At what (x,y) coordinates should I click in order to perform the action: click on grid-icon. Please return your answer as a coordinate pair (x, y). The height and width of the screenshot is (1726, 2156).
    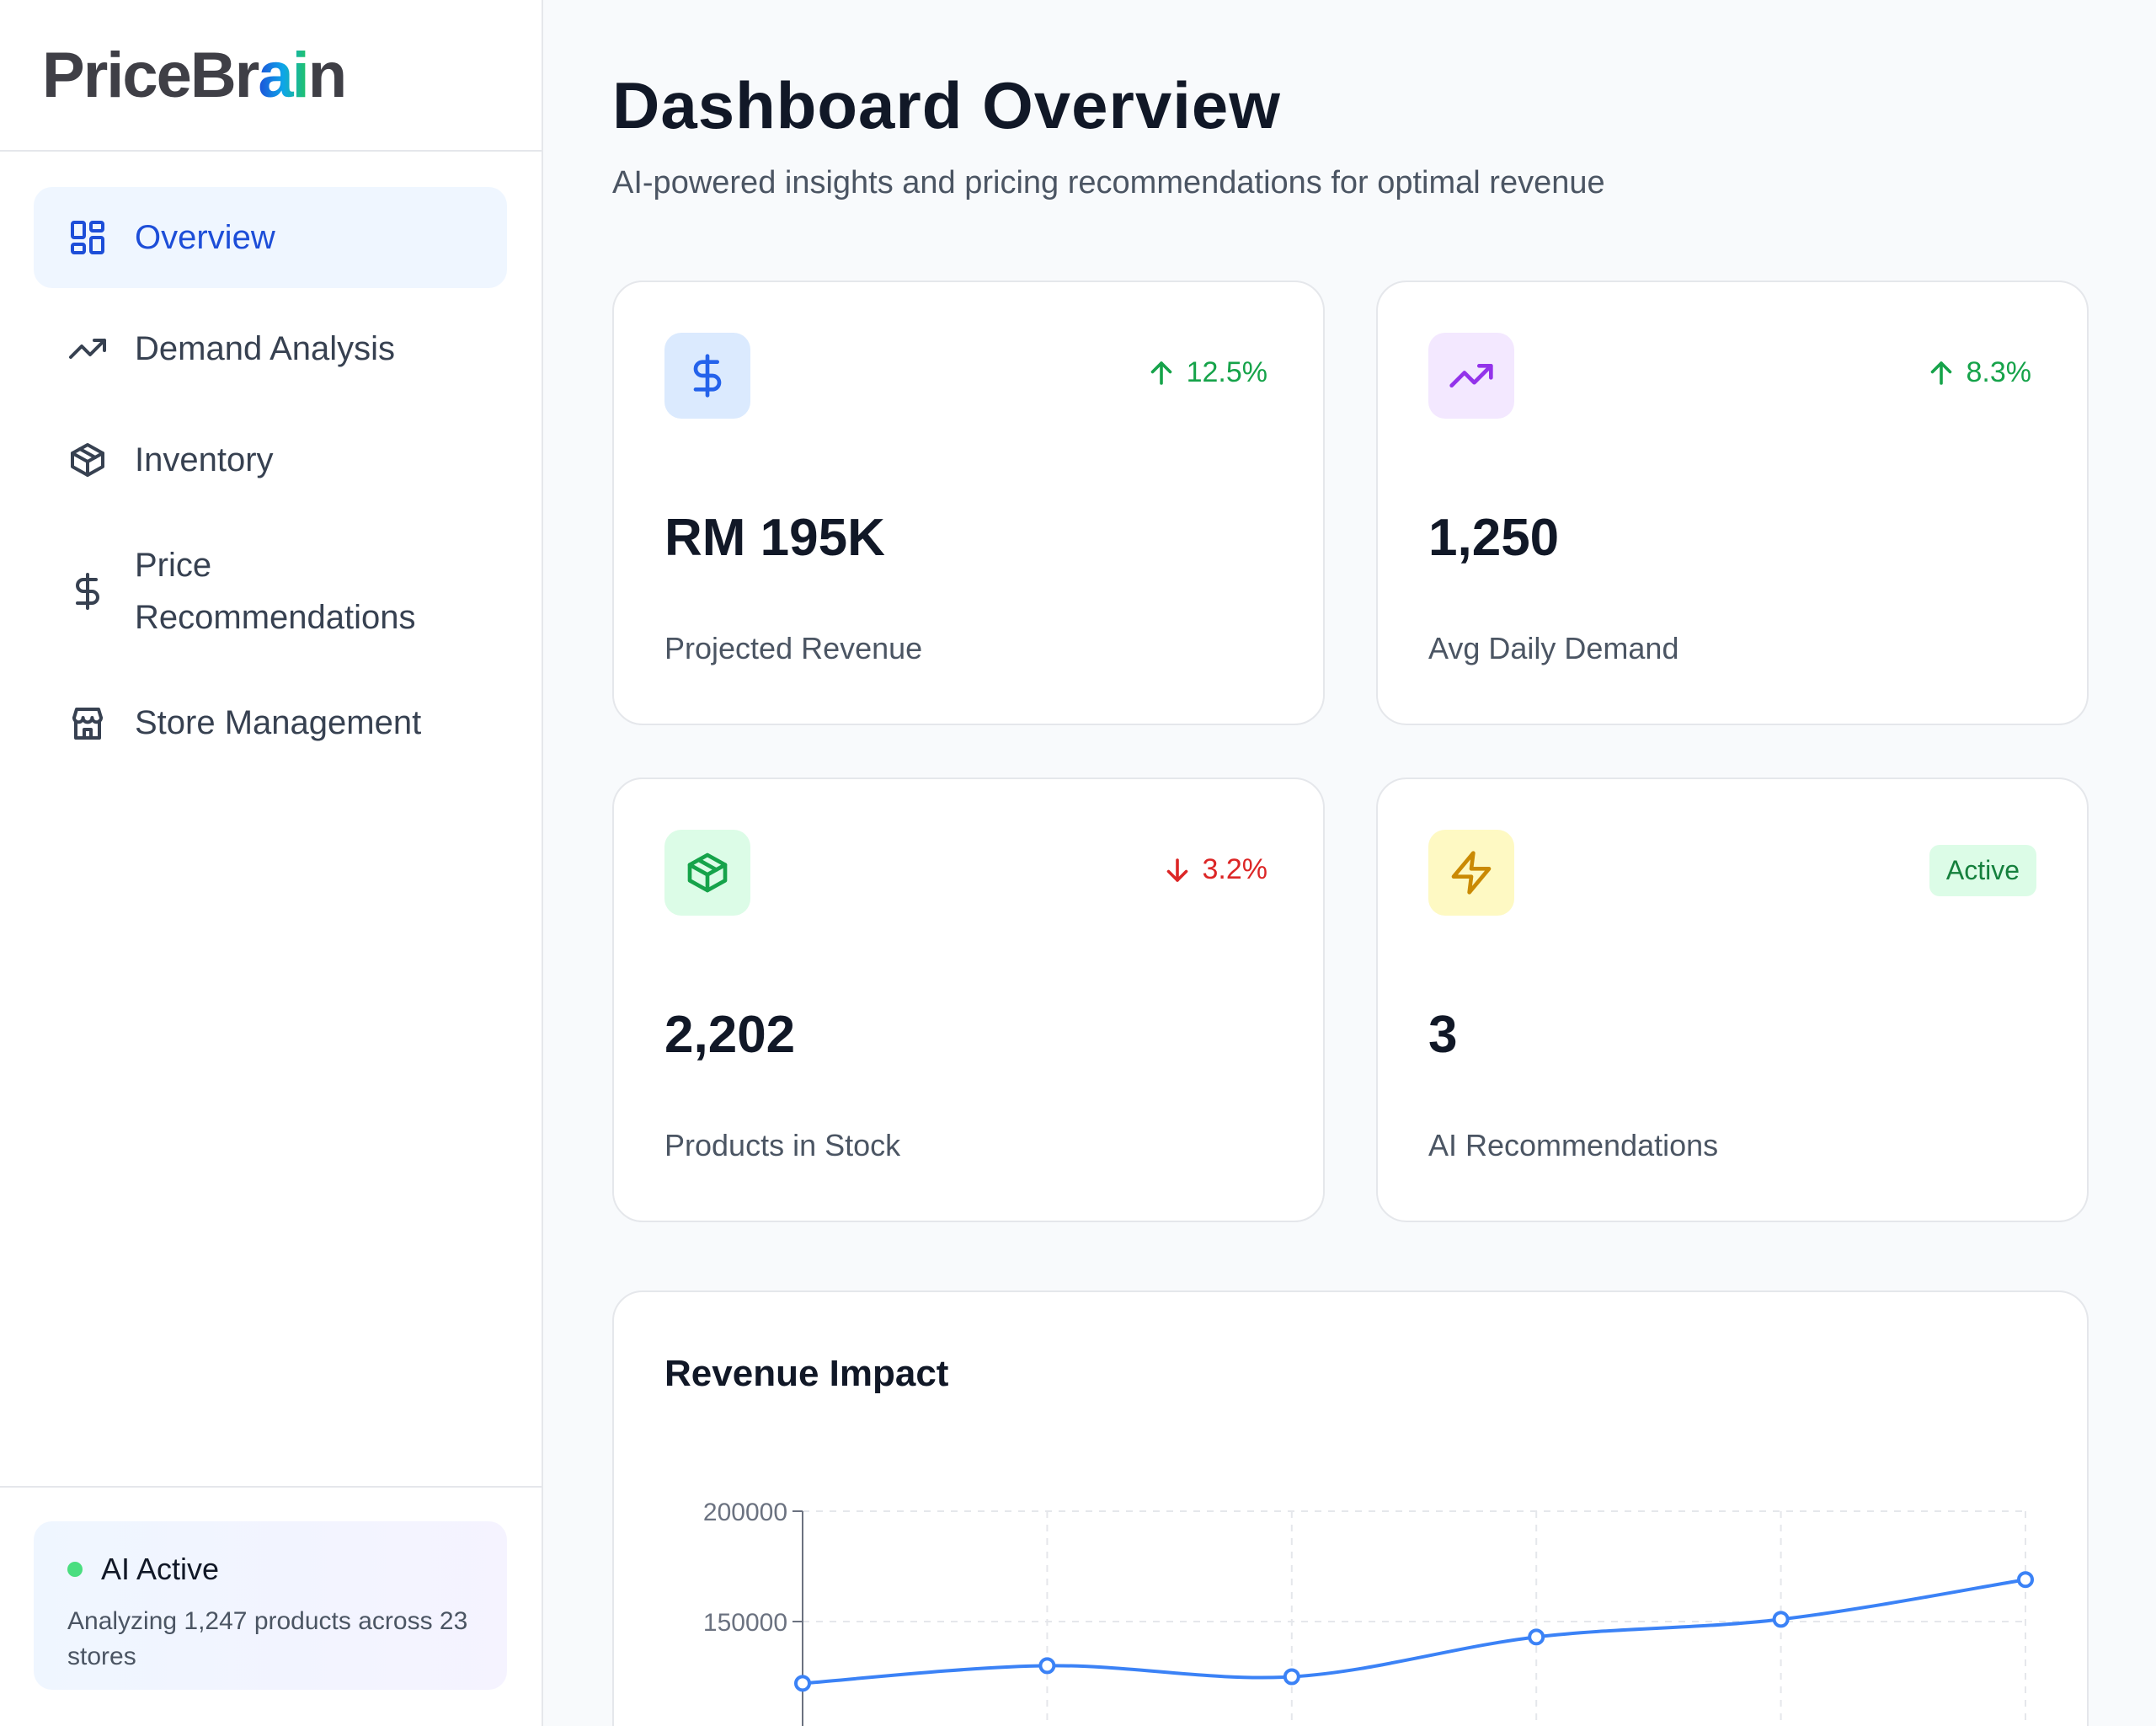
    Looking at the image, I should click on (87, 237).